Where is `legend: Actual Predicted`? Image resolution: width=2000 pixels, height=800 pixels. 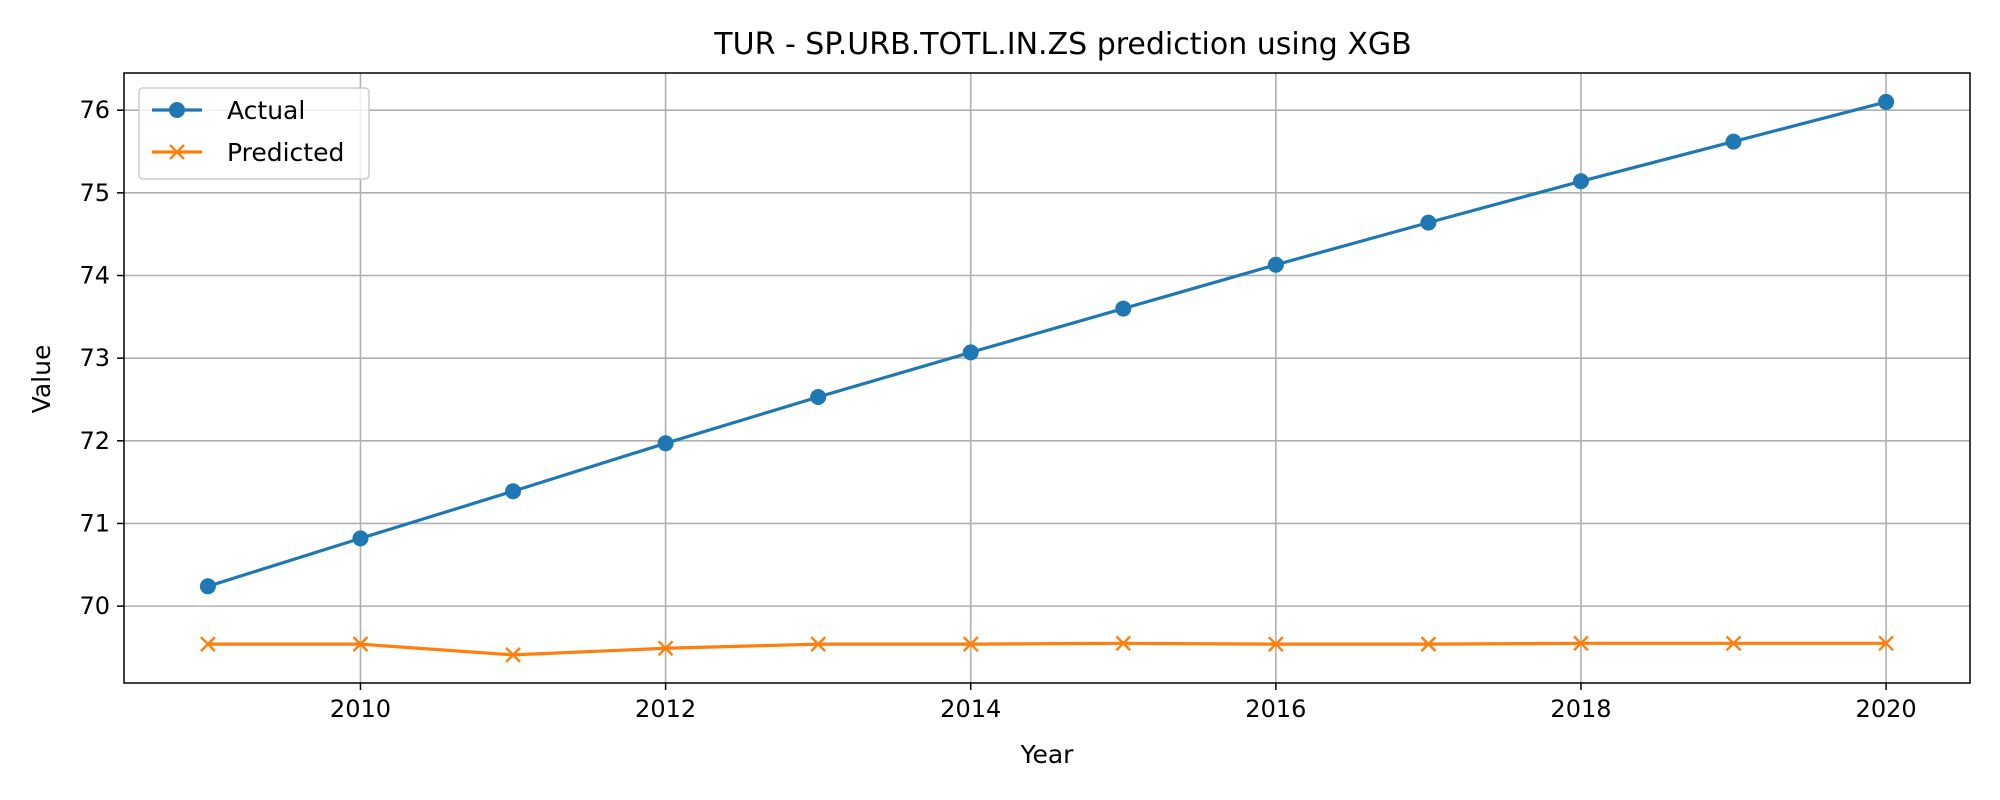
legend: Actual Predicted is located at coordinates (254, 133).